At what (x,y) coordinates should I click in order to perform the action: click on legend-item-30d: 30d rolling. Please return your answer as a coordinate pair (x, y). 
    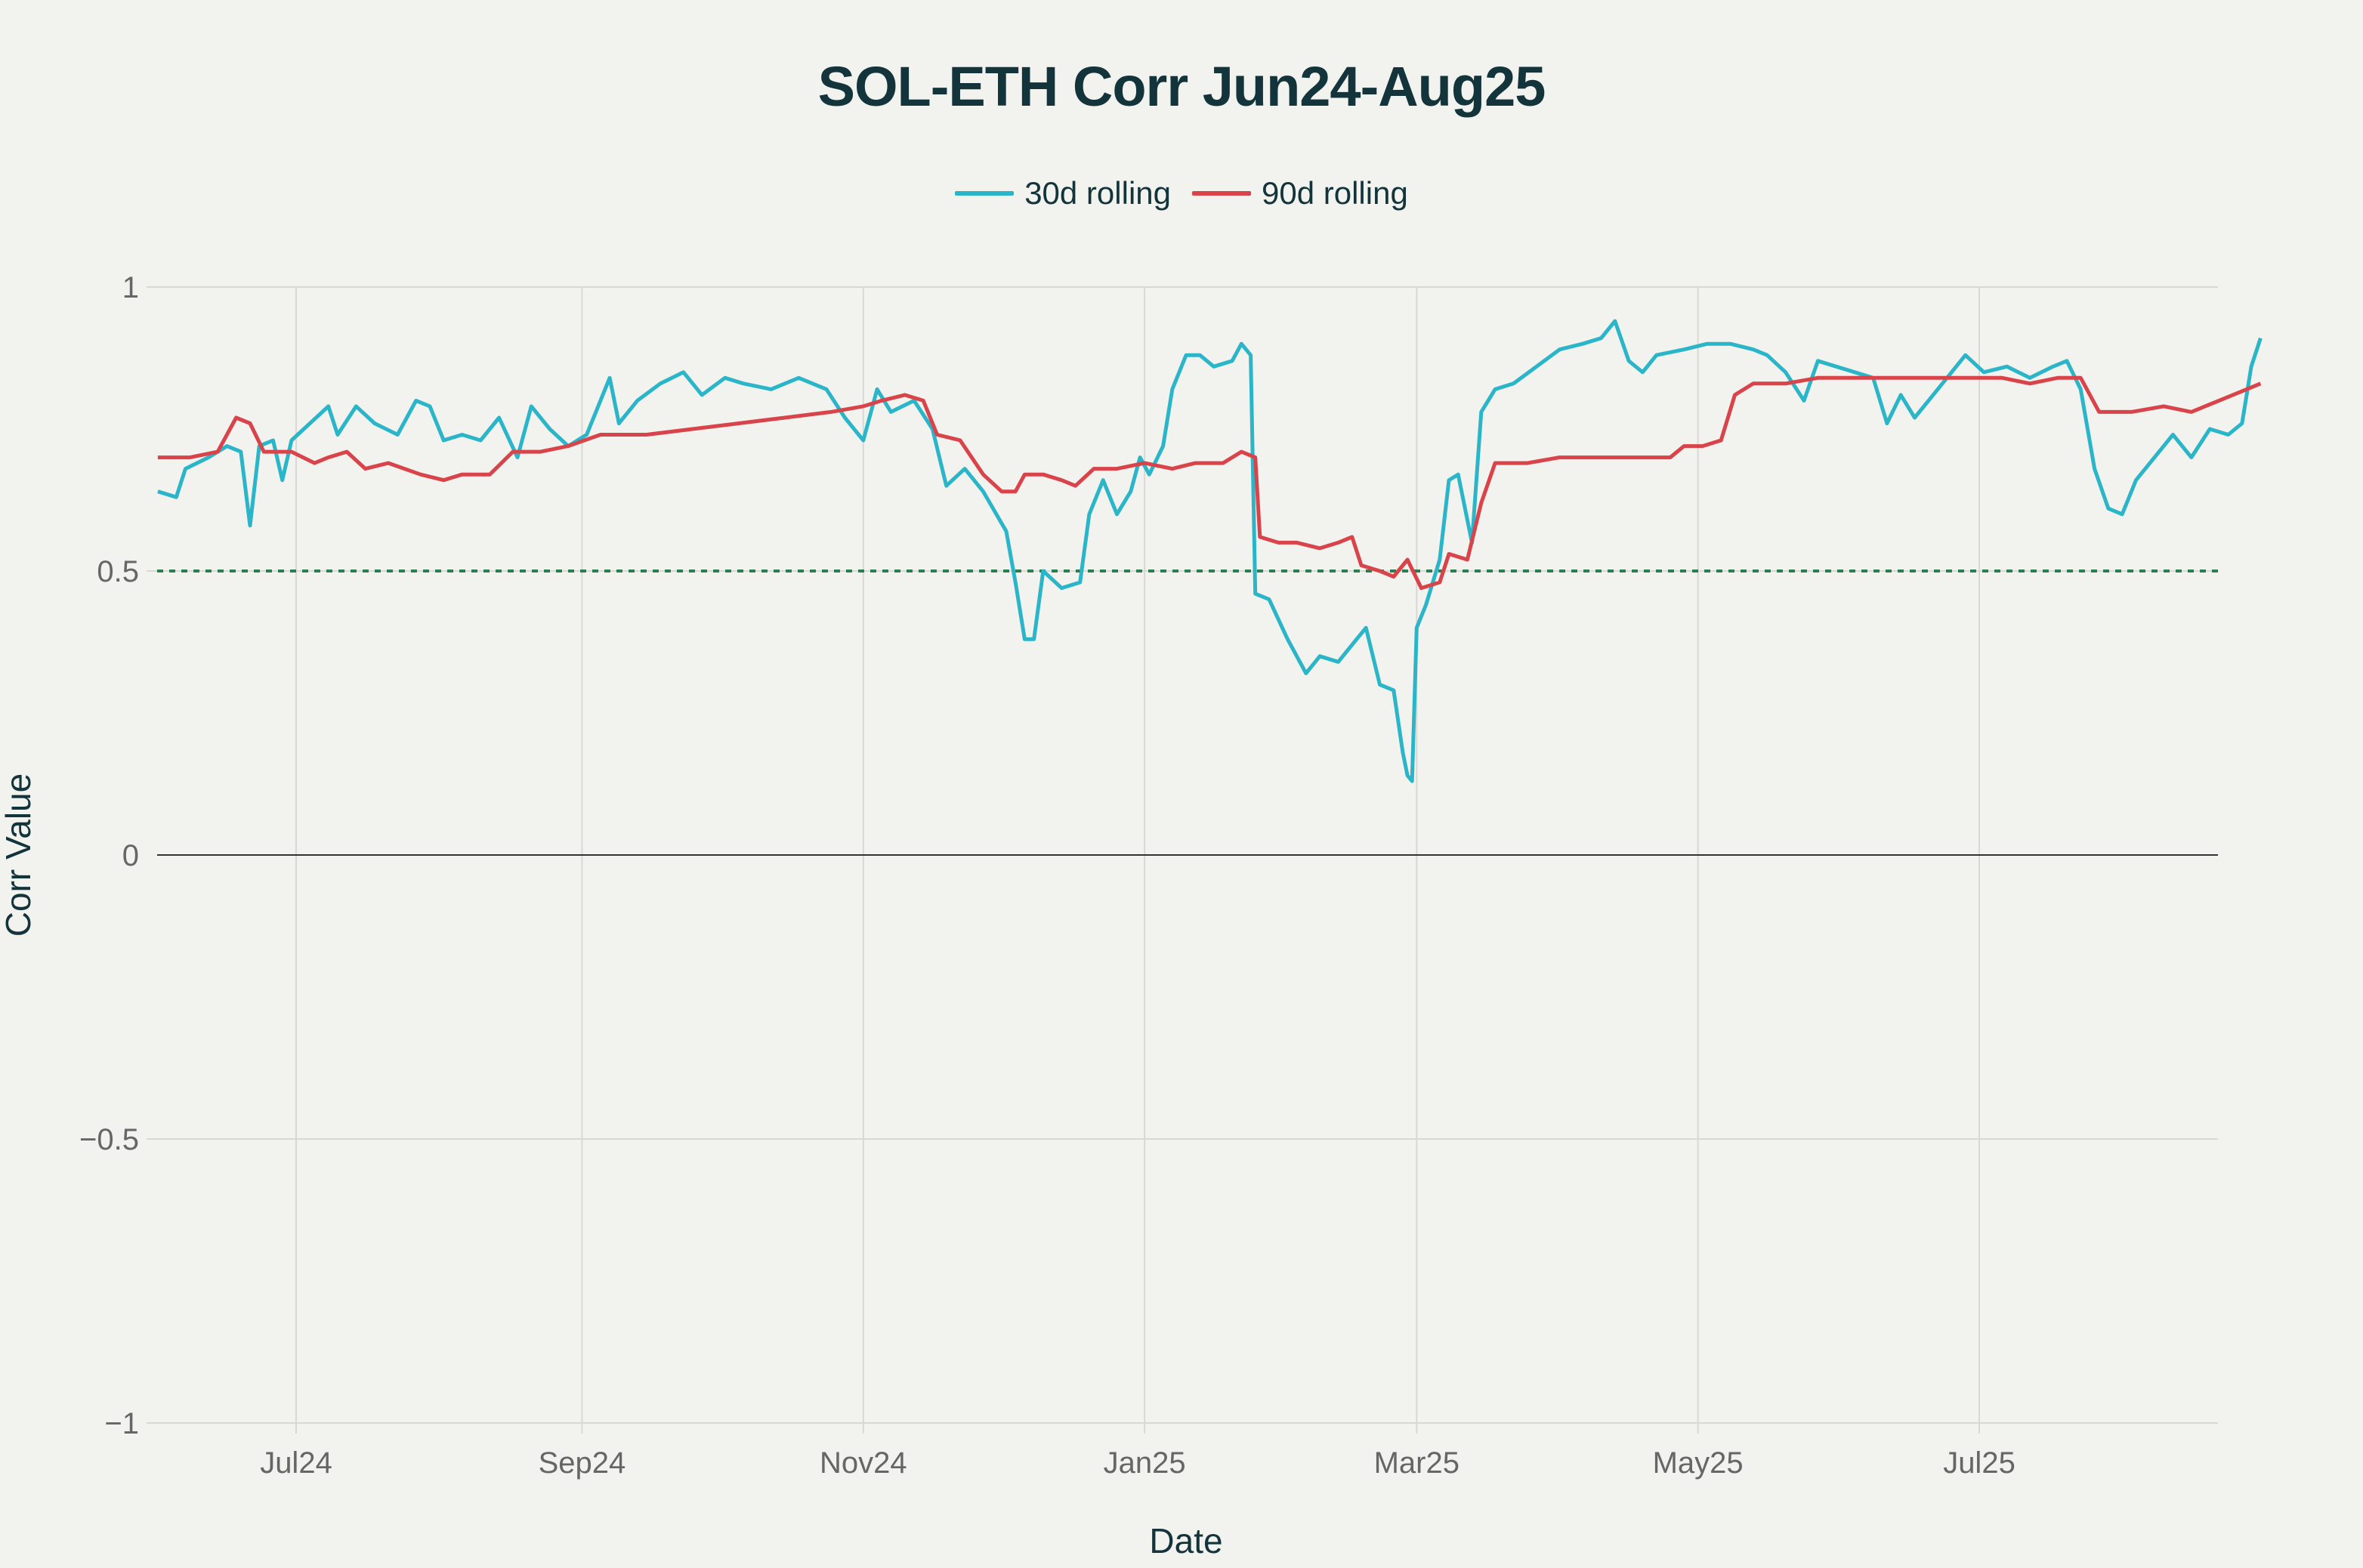
    Looking at the image, I should click on (1063, 193).